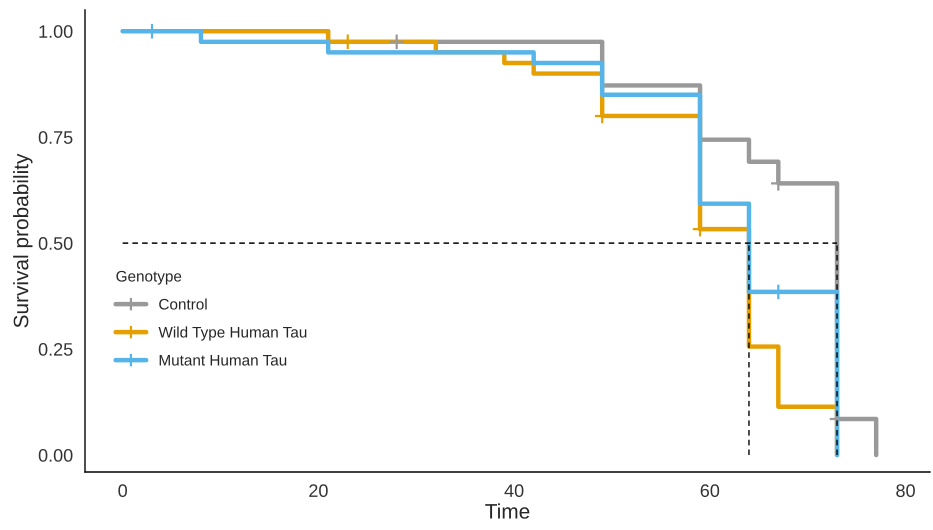 This screenshot has height=530, width=933. Describe the element at coordinates (514, 491) in the screenshot. I see `x-tick-label: 40` at that location.